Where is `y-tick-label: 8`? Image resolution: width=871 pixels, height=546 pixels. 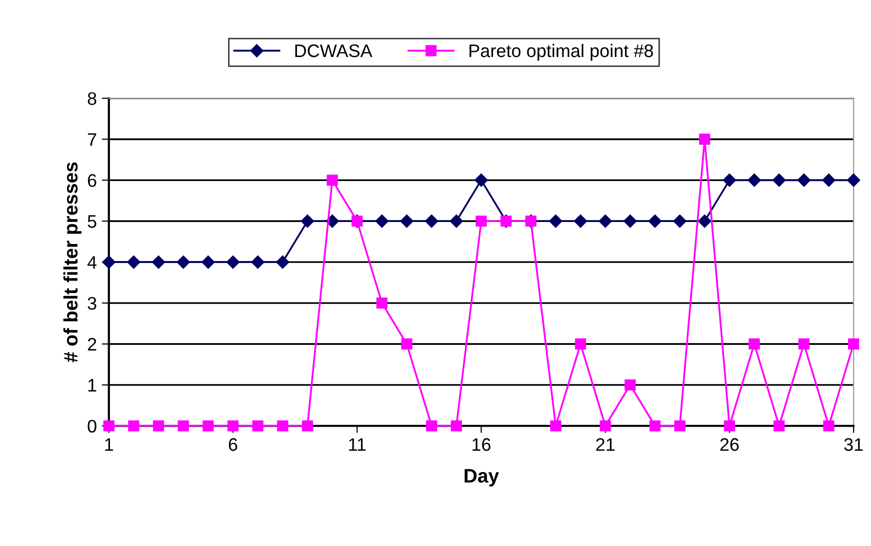 y-tick-label: 8 is located at coordinates (92, 98).